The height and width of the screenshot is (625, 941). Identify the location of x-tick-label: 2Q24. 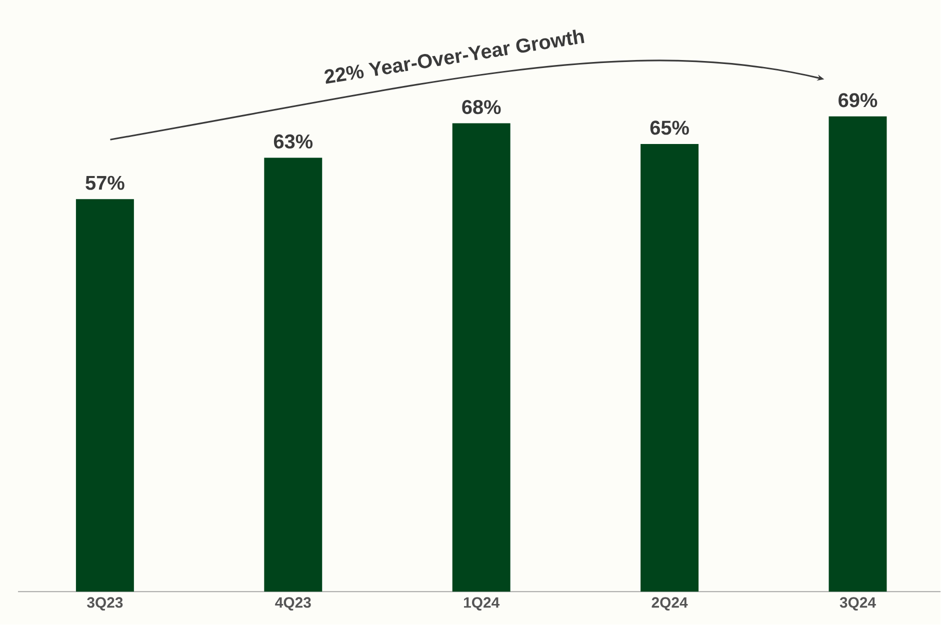
(670, 604).